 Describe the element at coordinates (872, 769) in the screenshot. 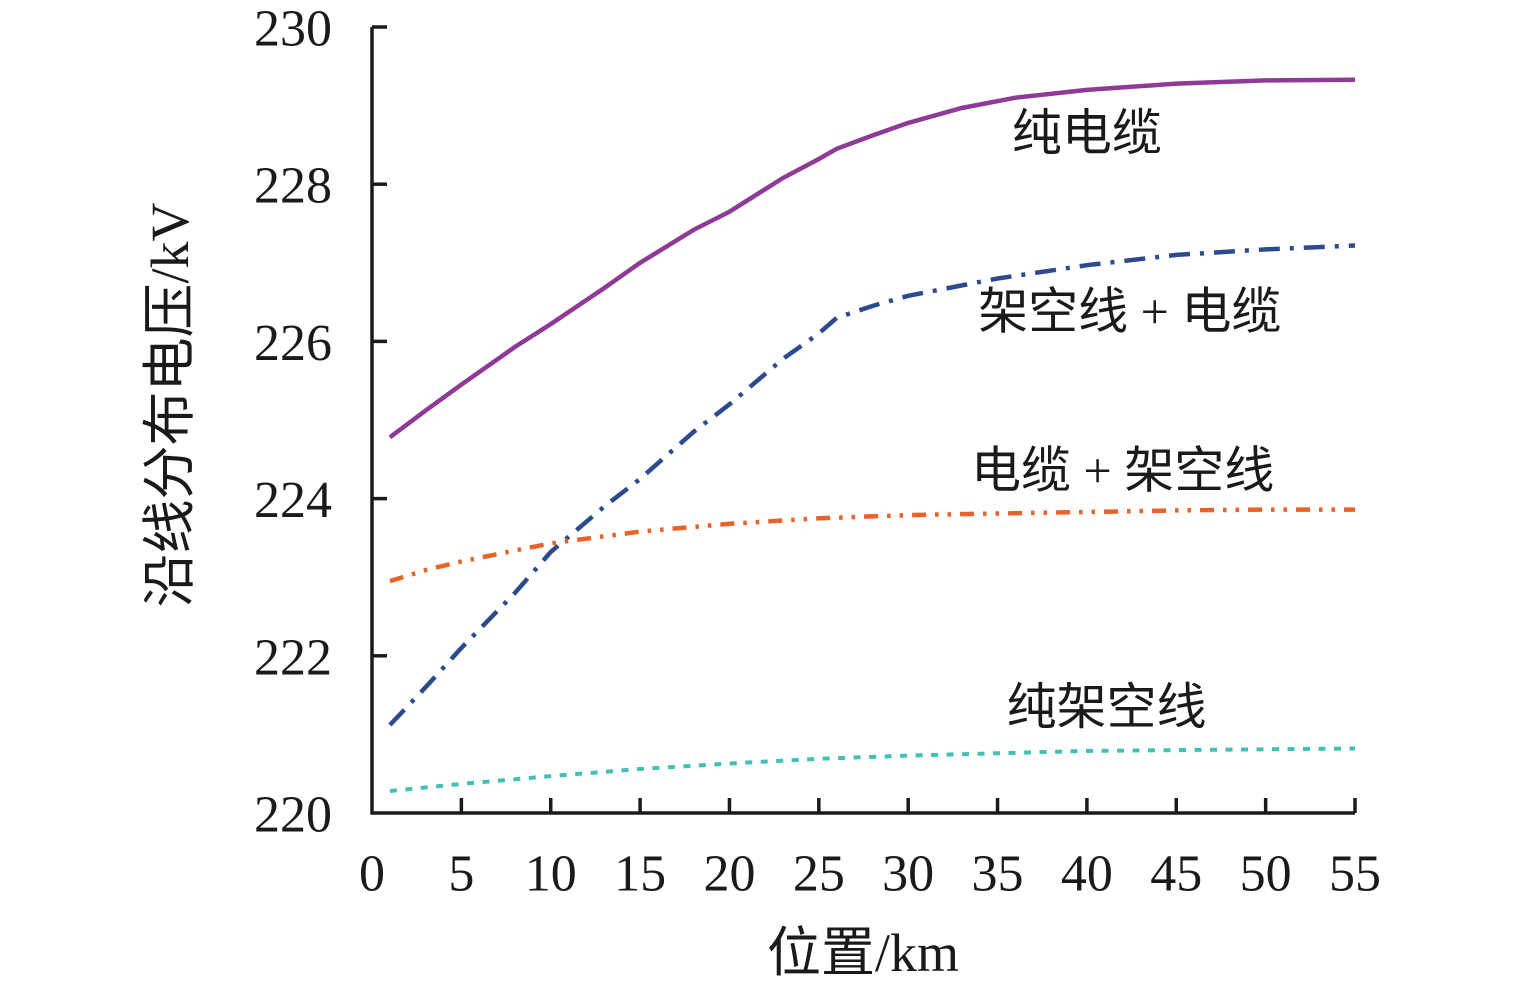

I see `series-line-pure-overhead` at that location.